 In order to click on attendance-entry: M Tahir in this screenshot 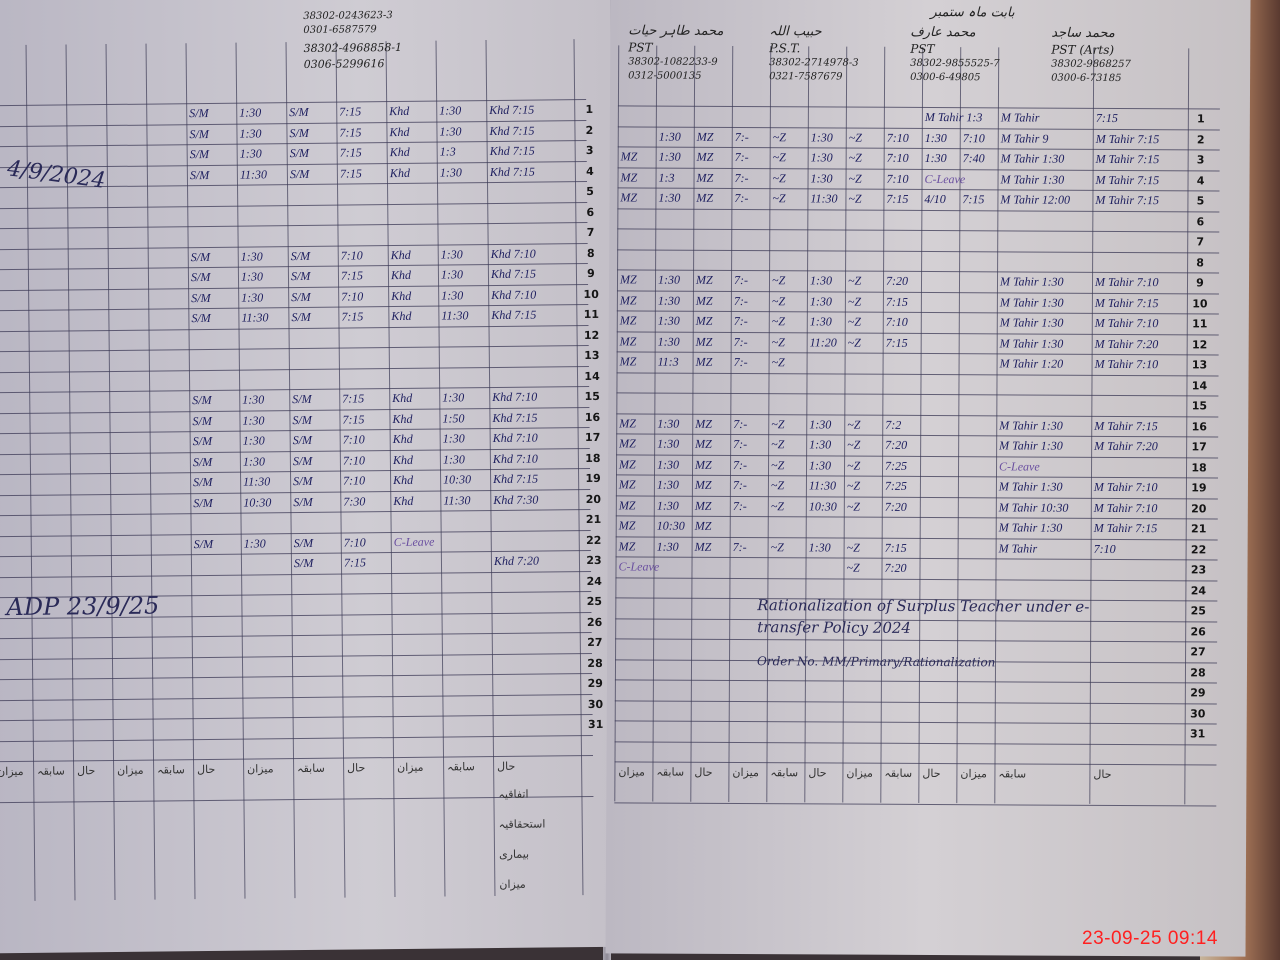, I will do `click(1018, 548)`.